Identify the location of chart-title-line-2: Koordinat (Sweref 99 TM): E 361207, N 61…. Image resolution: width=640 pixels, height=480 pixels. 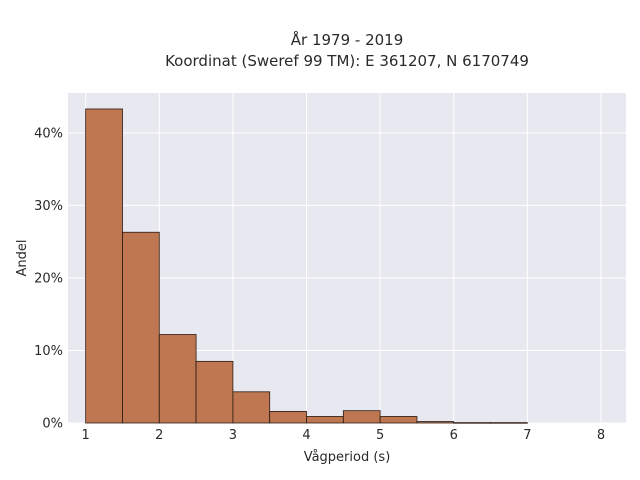
(347, 61).